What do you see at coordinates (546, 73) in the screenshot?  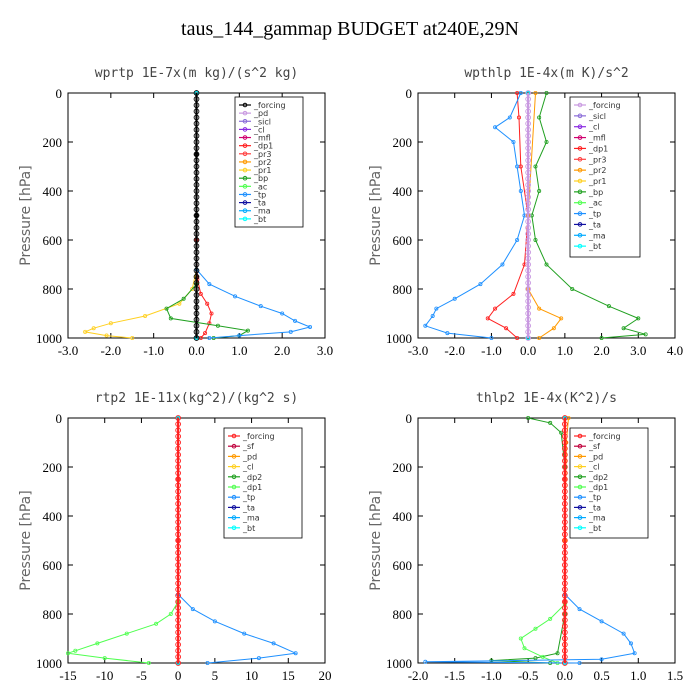 I see `chart-title: wpthlp 1E-4x(m K)/s^2` at bounding box center [546, 73].